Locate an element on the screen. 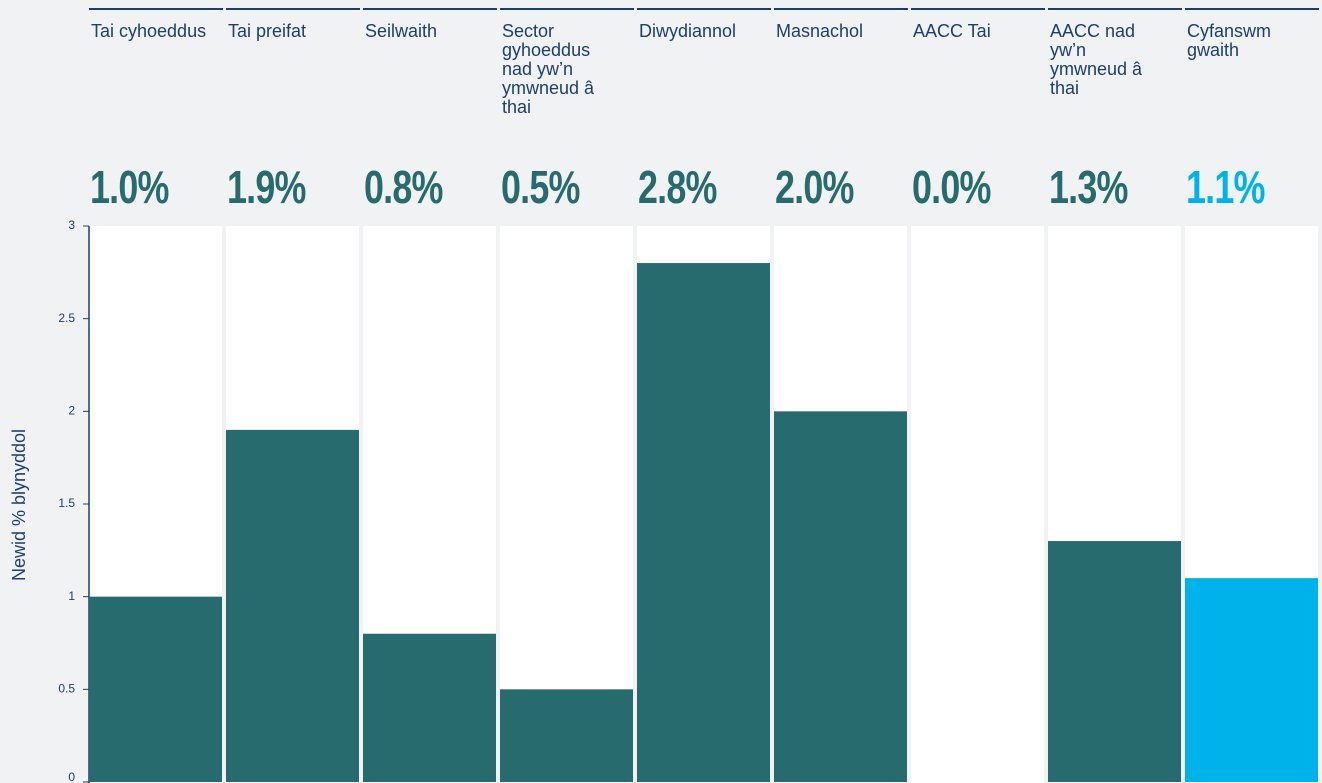 The height and width of the screenshot is (783, 1322). value-label: 1.0% is located at coordinates (129, 187).